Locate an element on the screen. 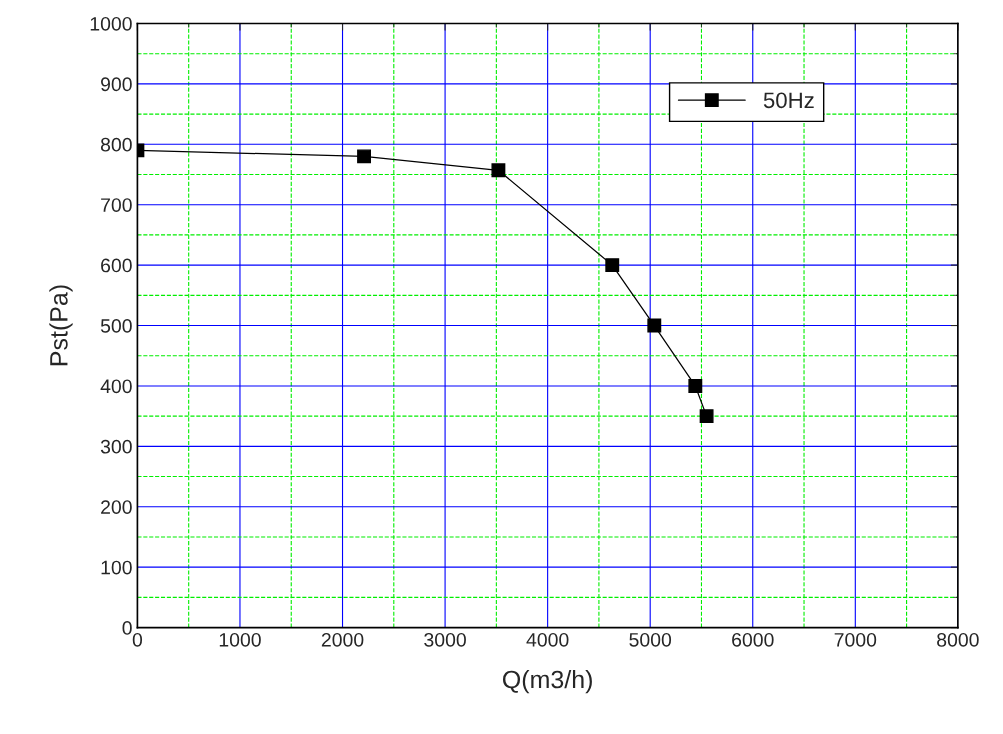 The height and width of the screenshot is (734, 1003). x-tick-label: 3000 is located at coordinates (445, 639).